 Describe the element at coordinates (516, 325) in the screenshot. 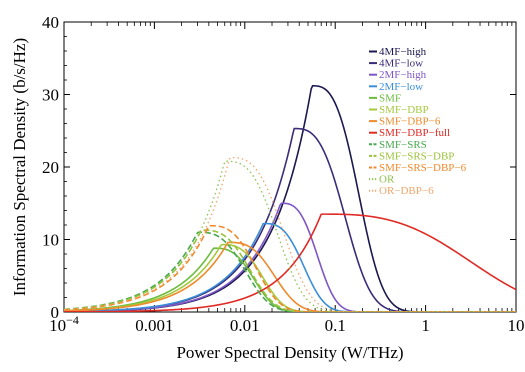

I see `x-tick-label: 10` at that location.